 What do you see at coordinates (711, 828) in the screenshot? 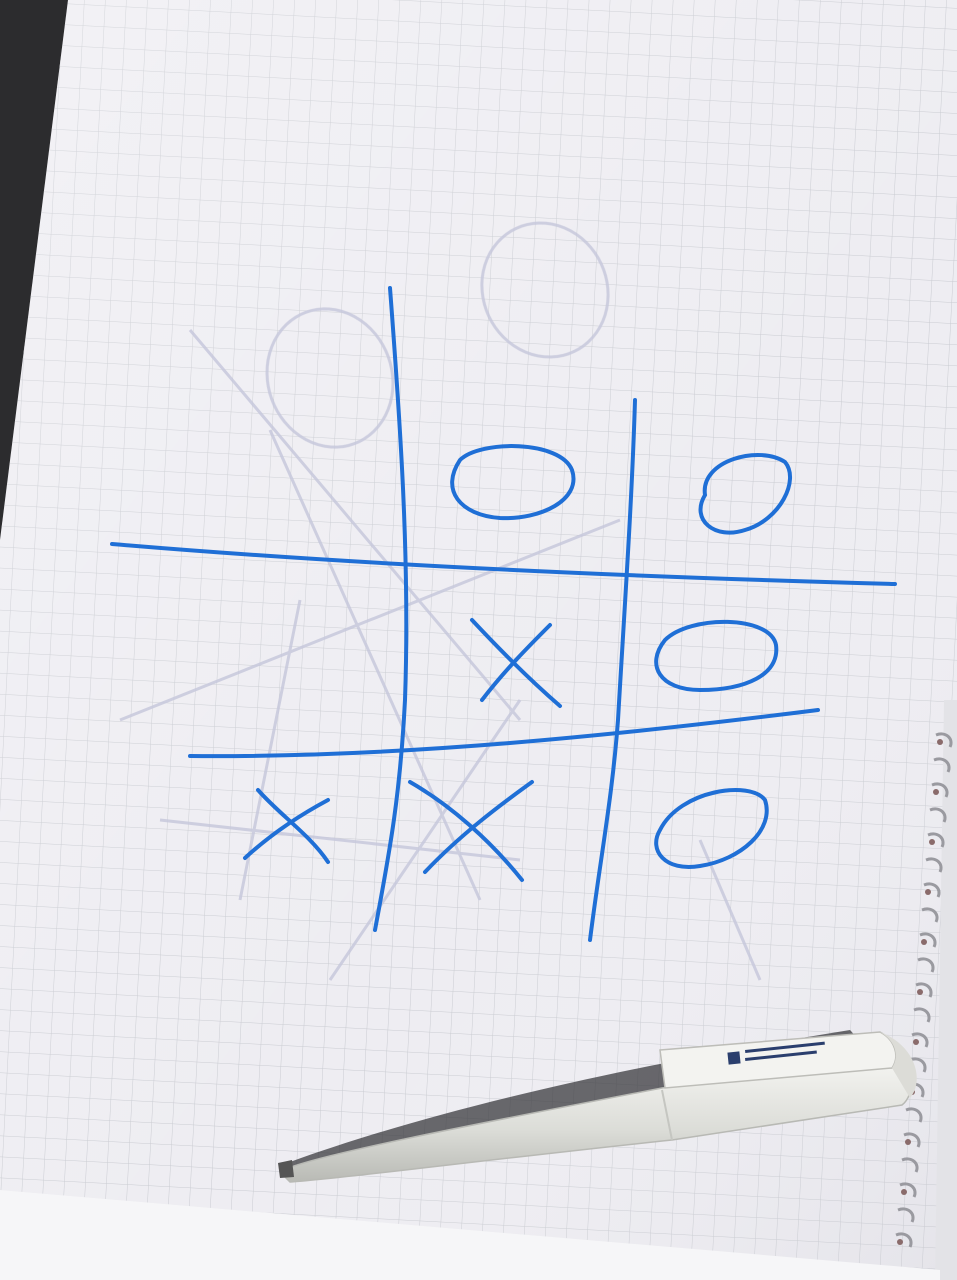
I see `o-mark-bottom-right` at bounding box center [711, 828].